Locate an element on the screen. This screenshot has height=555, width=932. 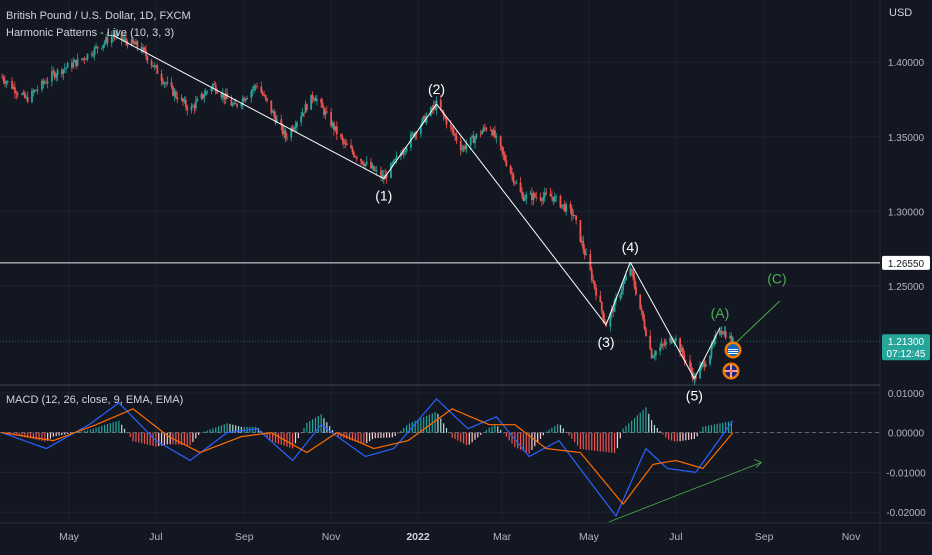
wave-label: (1) is located at coordinates (383, 196).